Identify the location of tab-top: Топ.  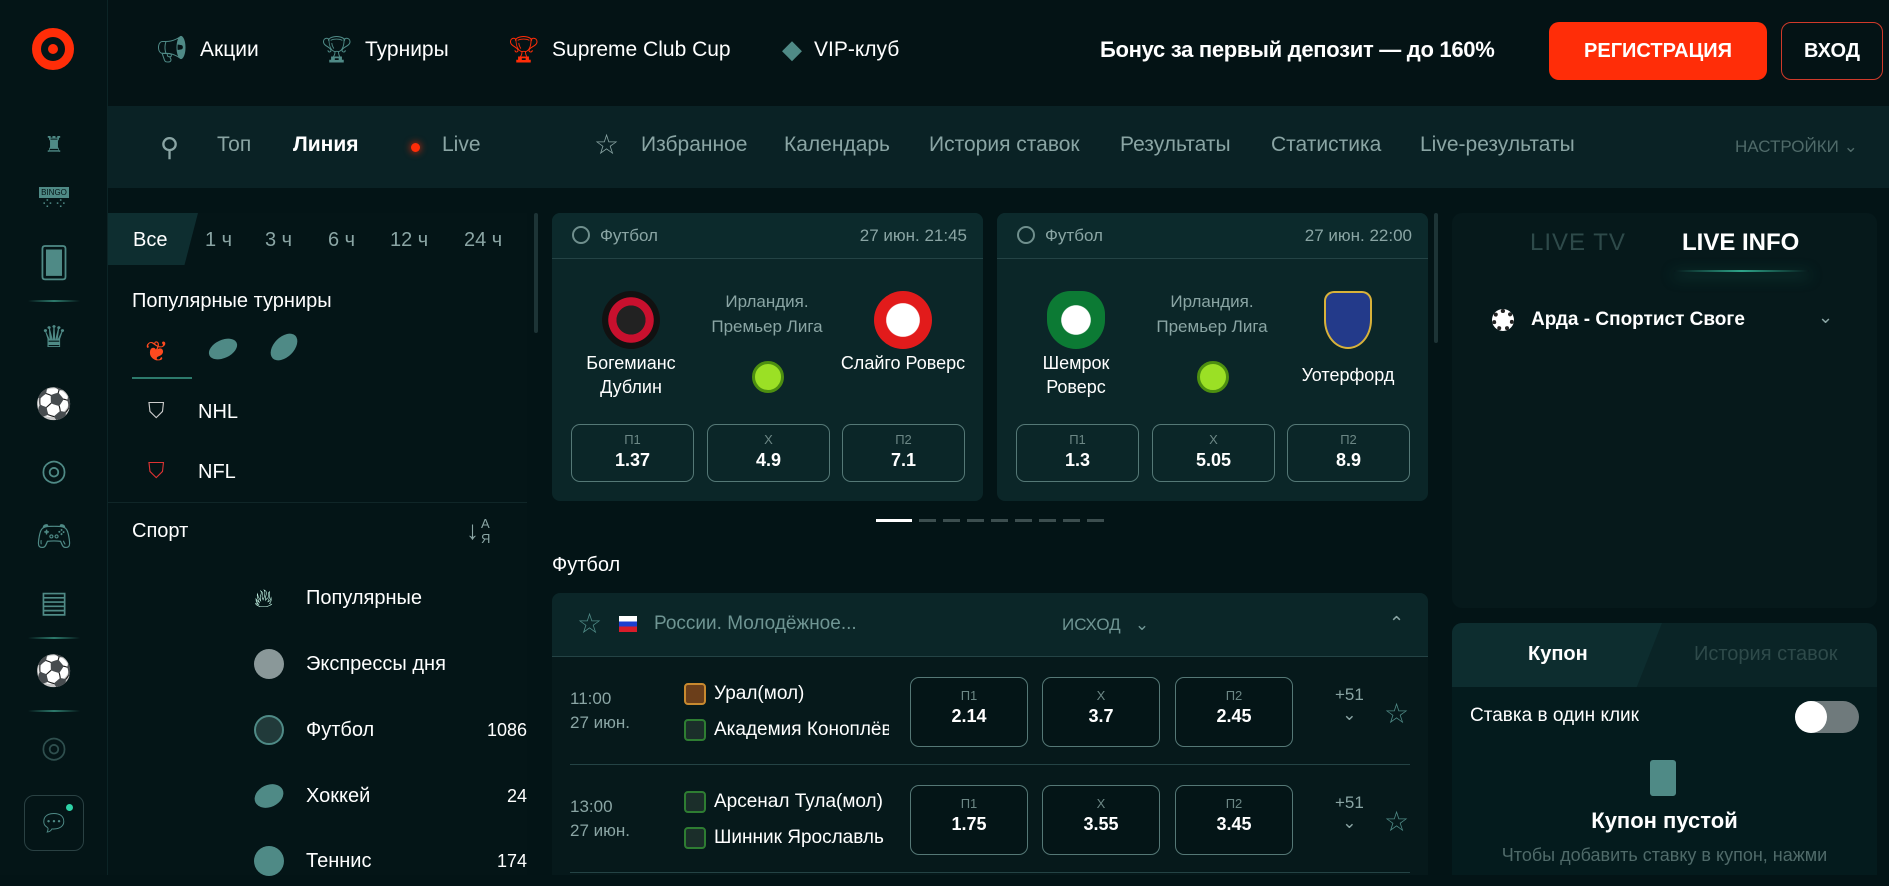
(234, 144).